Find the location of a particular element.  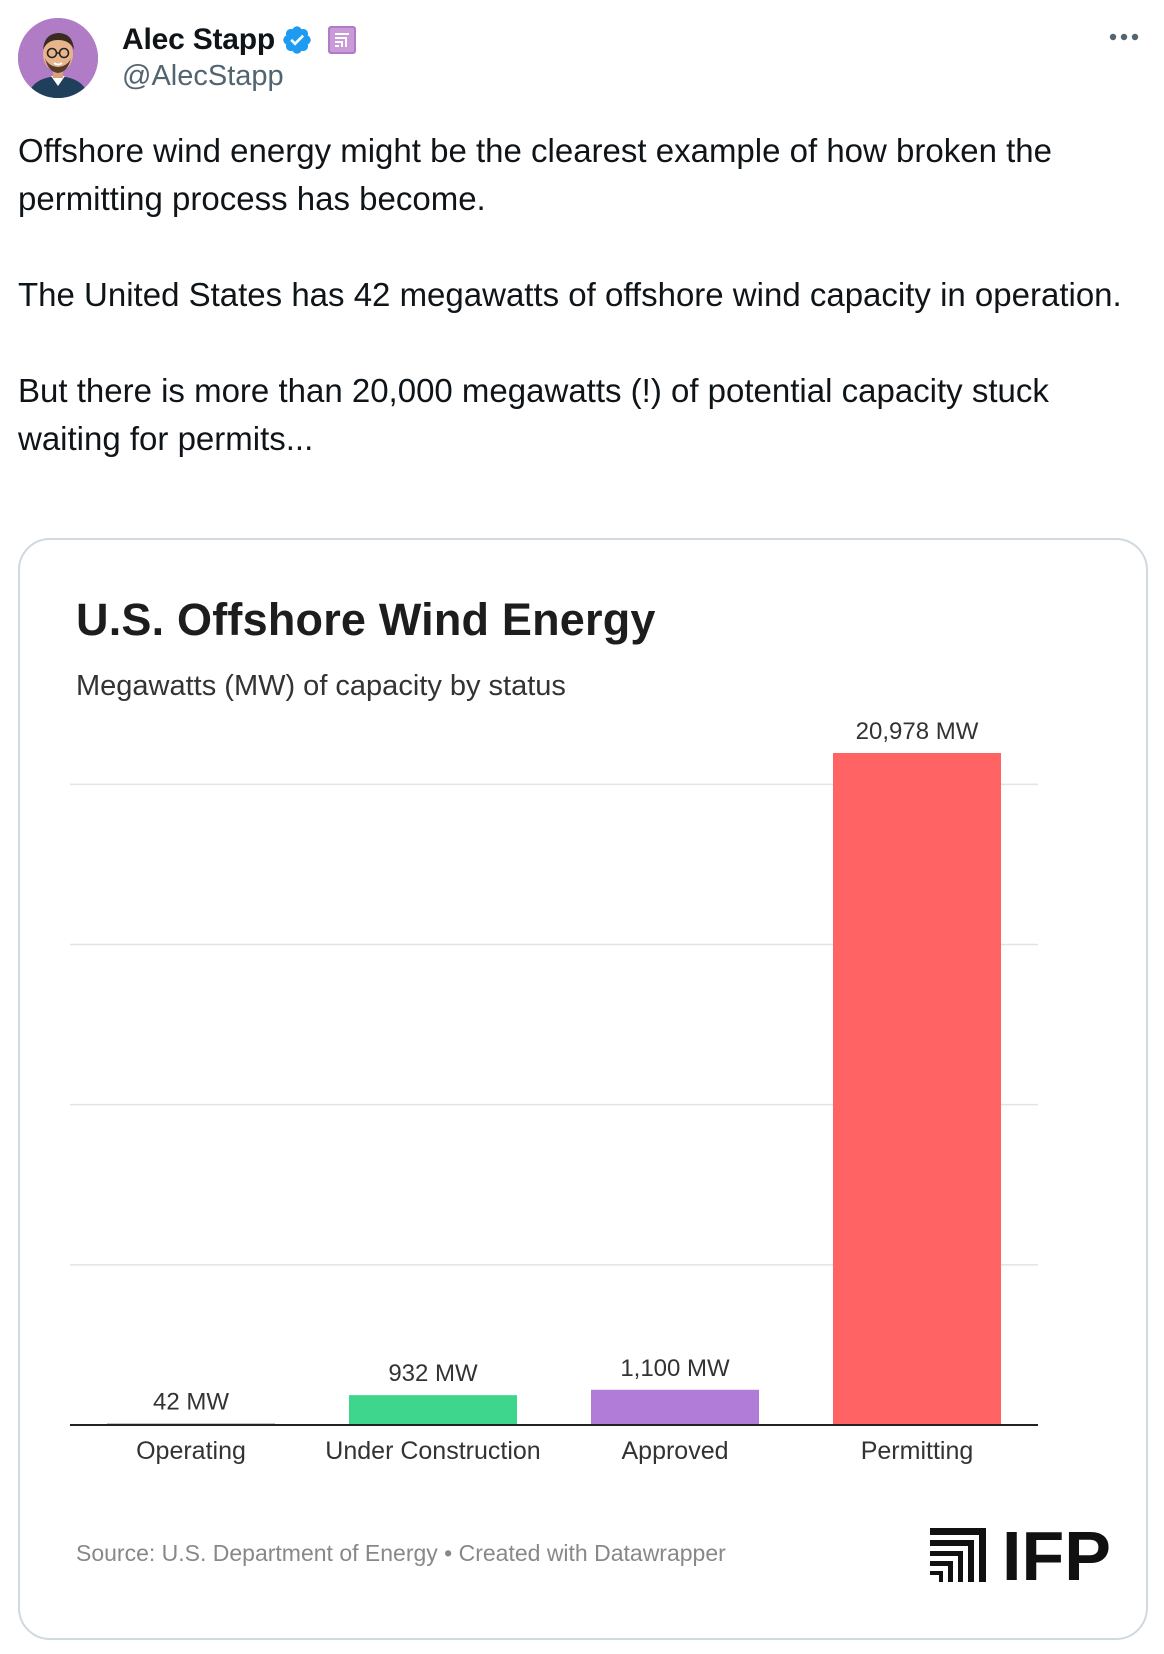

category-label: Operating is located at coordinates (191, 1451).